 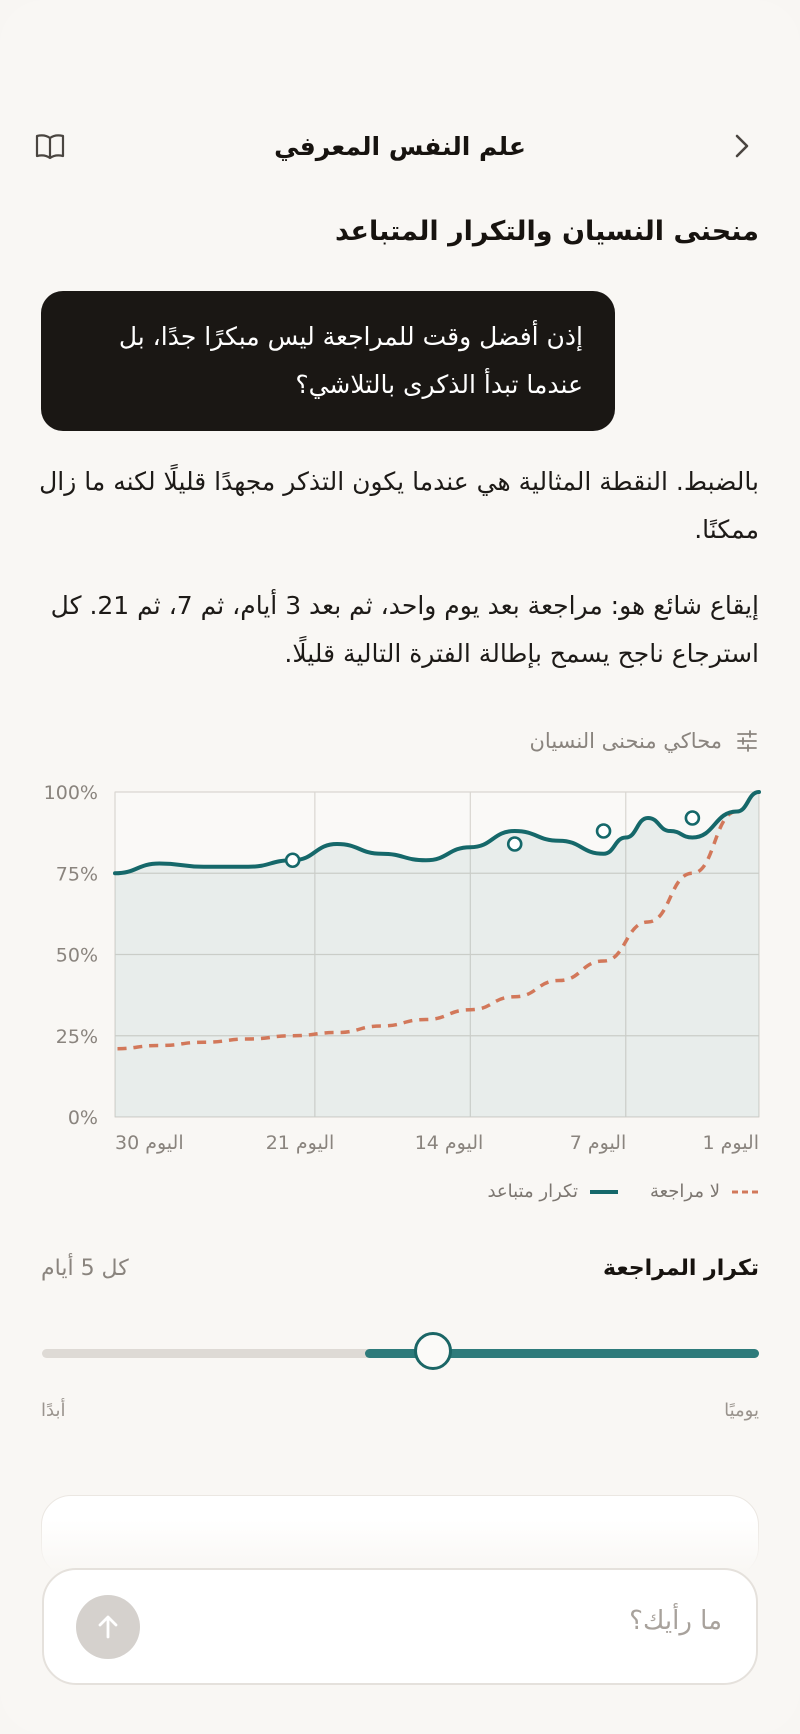 I want to click on sliders-icon, so click(x=747, y=741).